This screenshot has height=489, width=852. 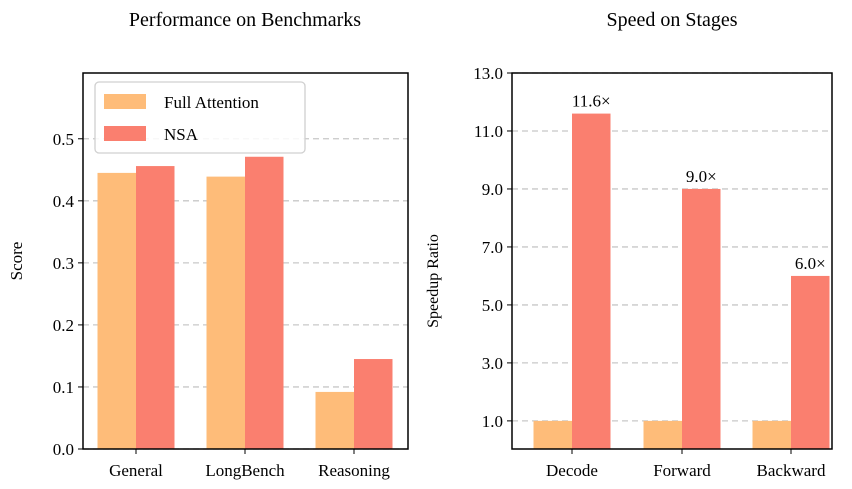 I want to click on chart-title: Performance on Benchmarks, so click(x=245, y=20).